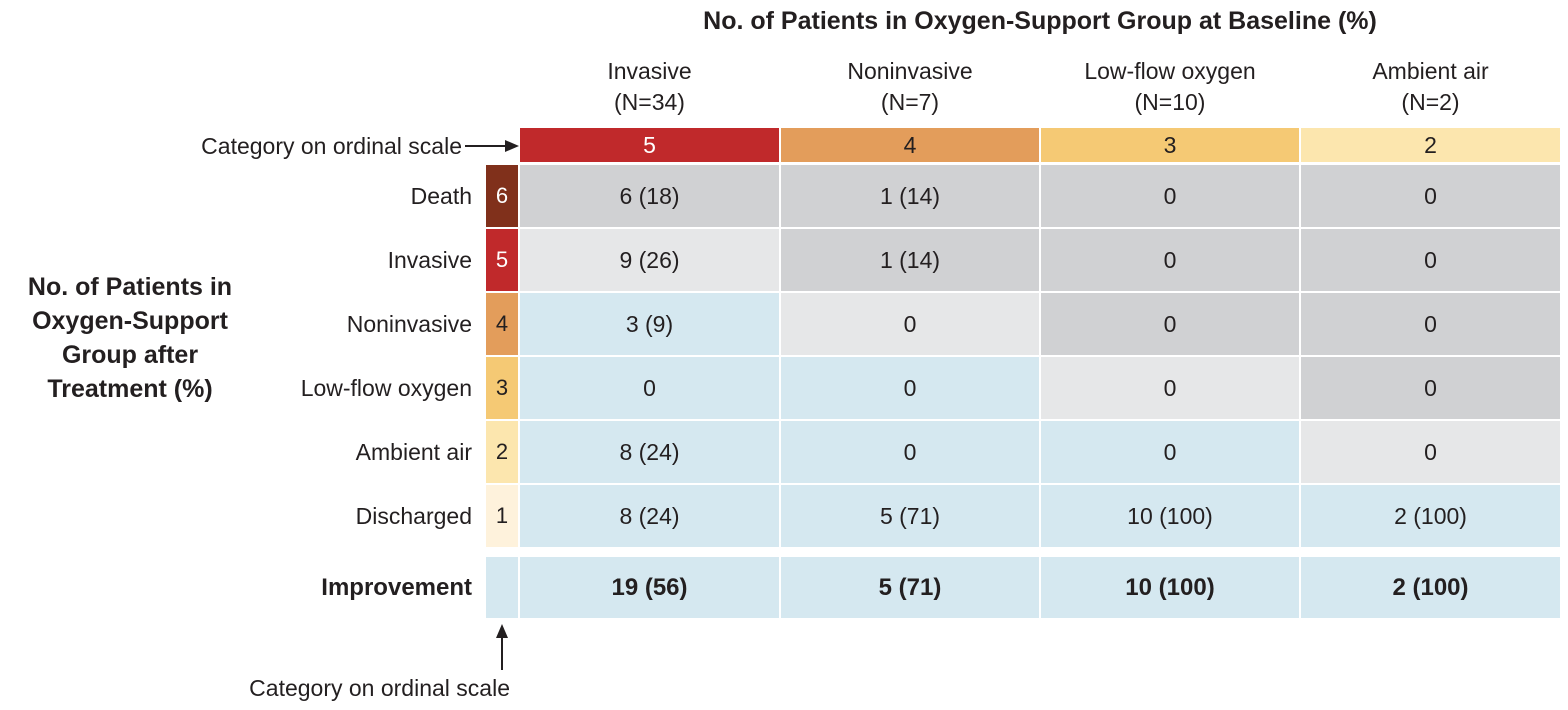 The width and height of the screenshot is (1568, 710). Describe the element at coordinates (649, 71) in the screenshot. I see `column-header-label: Invasive` at that location.